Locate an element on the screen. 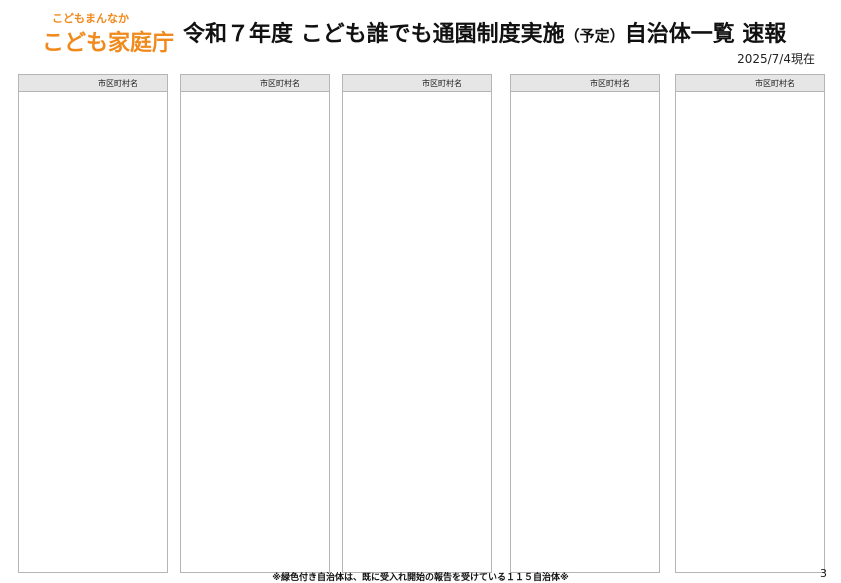  footer-note: ※緑色付き自治体は、既に受入れ開始の報告を受けている１１５自治体※ is located at coordinates (420, 578).